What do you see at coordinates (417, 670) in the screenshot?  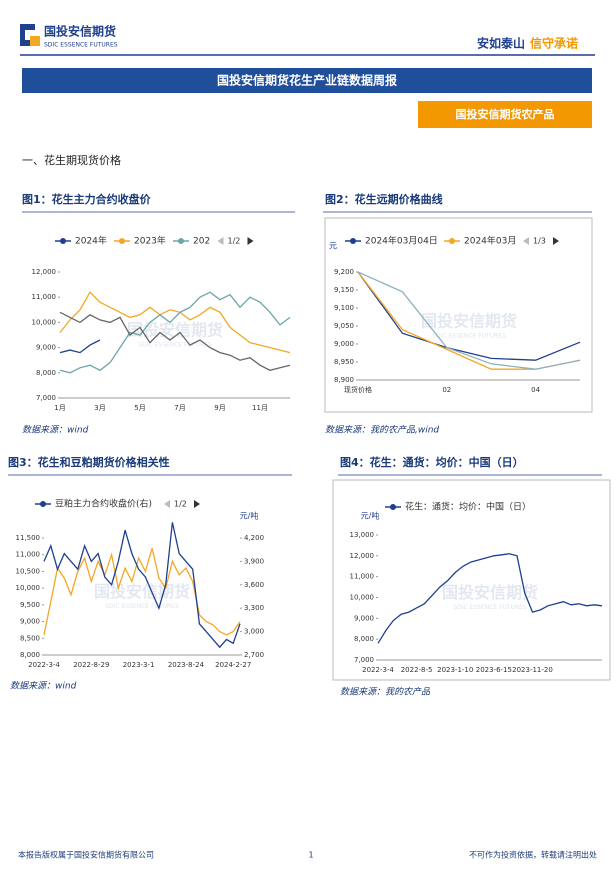 I see `x-tick-label: 2022-8-5` at bounding box center [417, 670].